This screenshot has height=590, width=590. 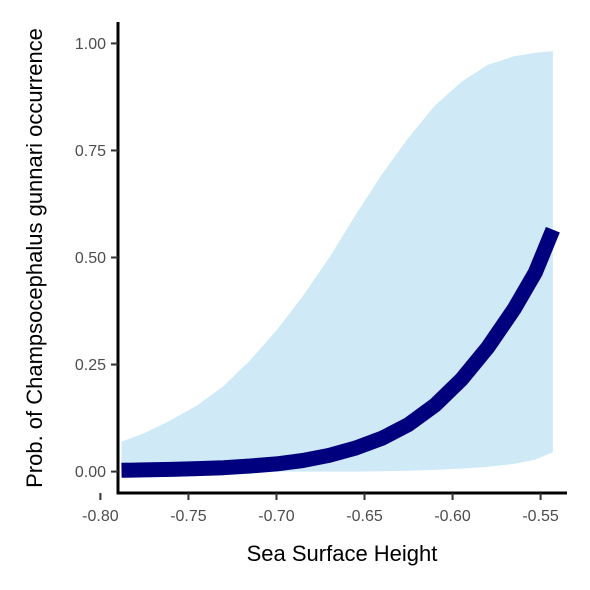 What do you see at coordinates (90, 258) in the screenshot?
I see `y-tick-label: 0.50` at bounding box center [90, 258].